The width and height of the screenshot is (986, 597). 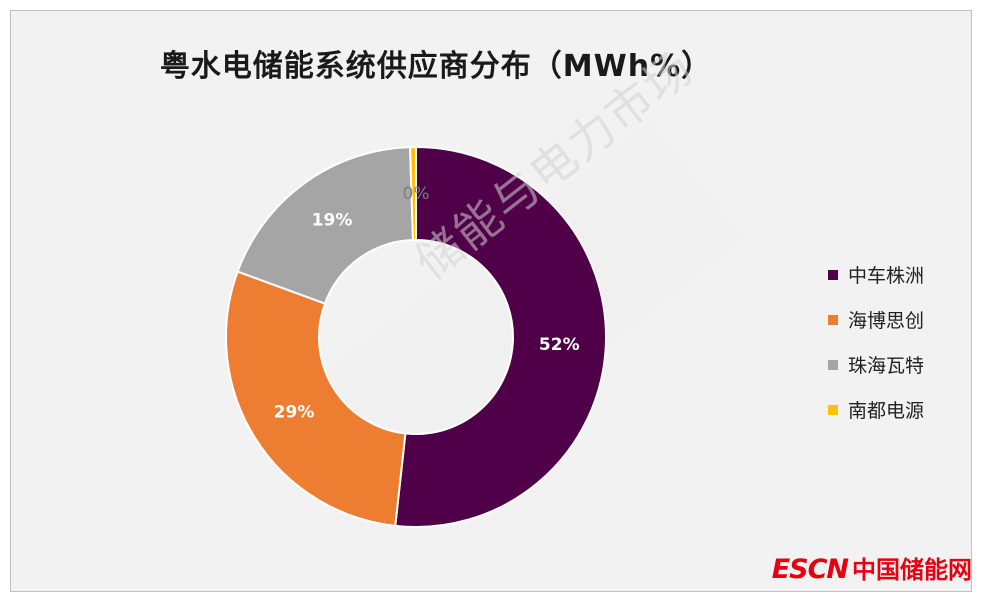 What do you see at coordinates (886, 321) in the screenshot?
I see `legend-label: 海博思创` at bounding box center [886, 321].